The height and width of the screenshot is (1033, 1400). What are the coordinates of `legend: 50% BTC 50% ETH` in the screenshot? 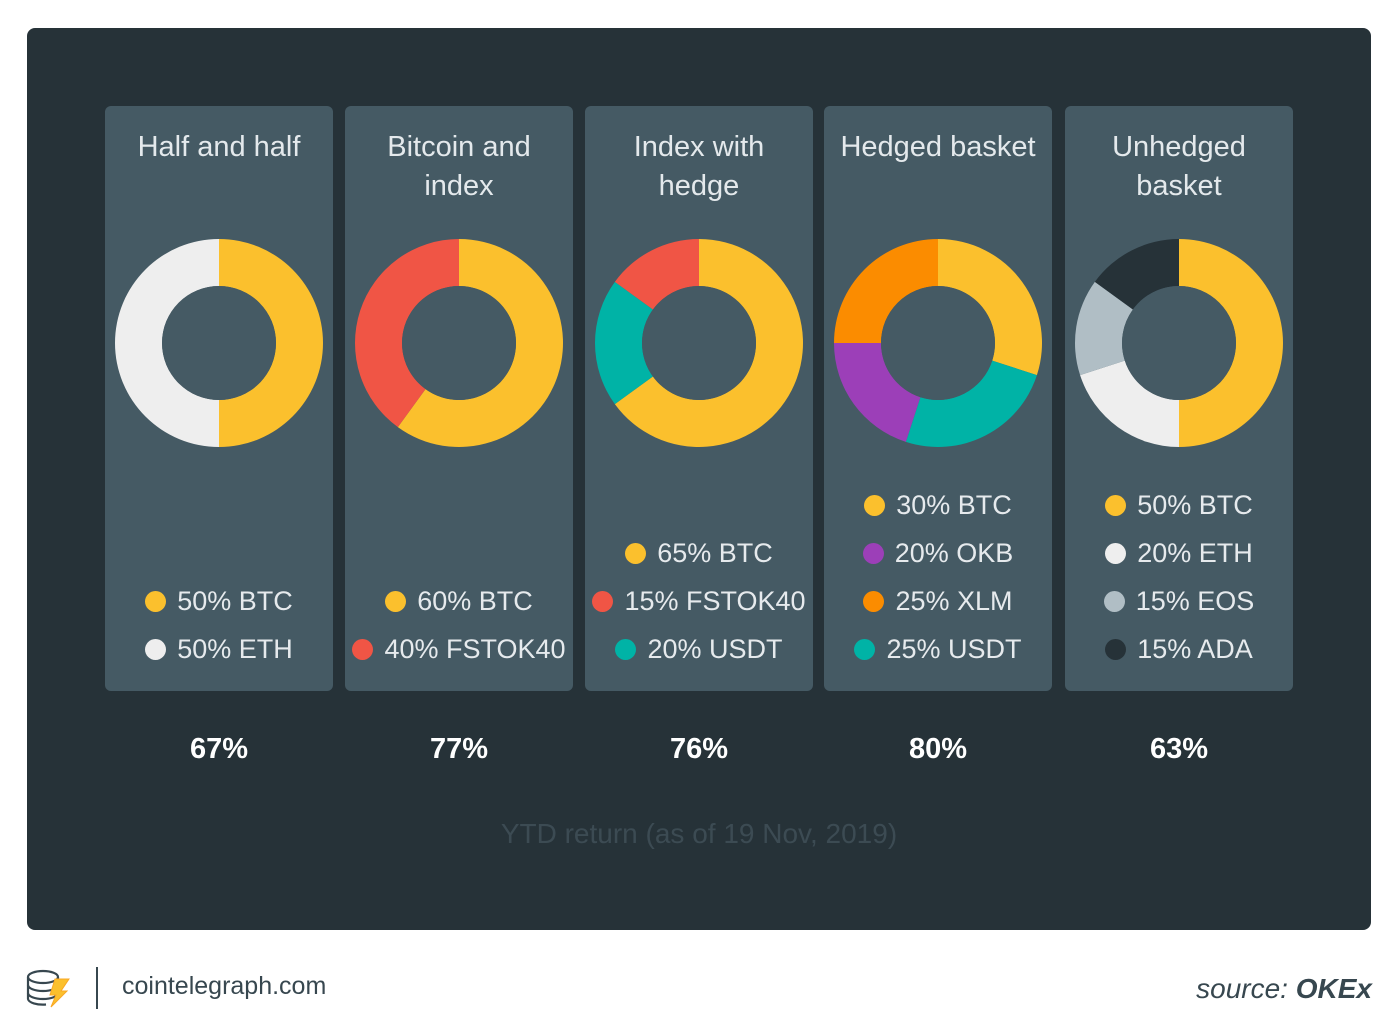 It's located at (219, 625).